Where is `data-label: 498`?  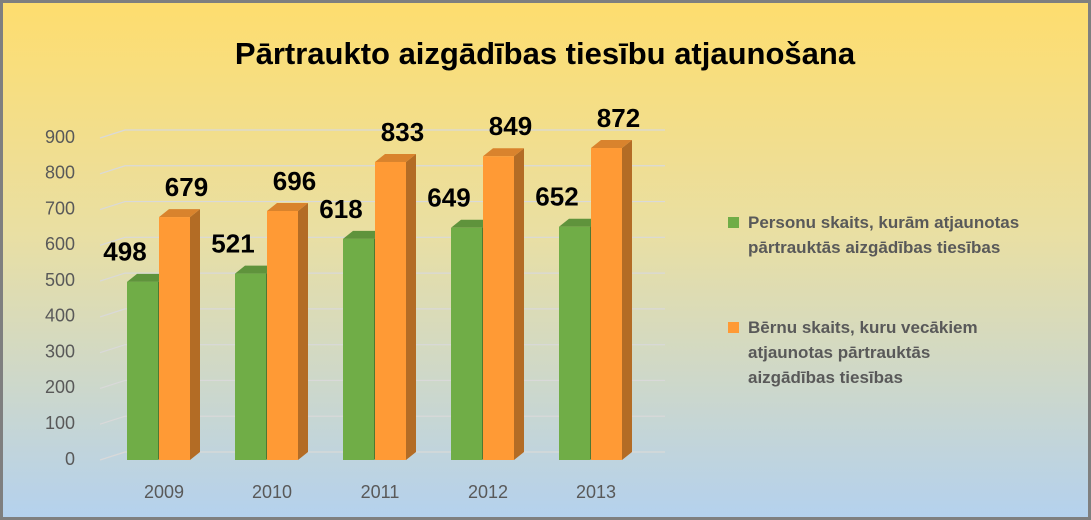
data-label: 498 is located at coordinates (124, 252).